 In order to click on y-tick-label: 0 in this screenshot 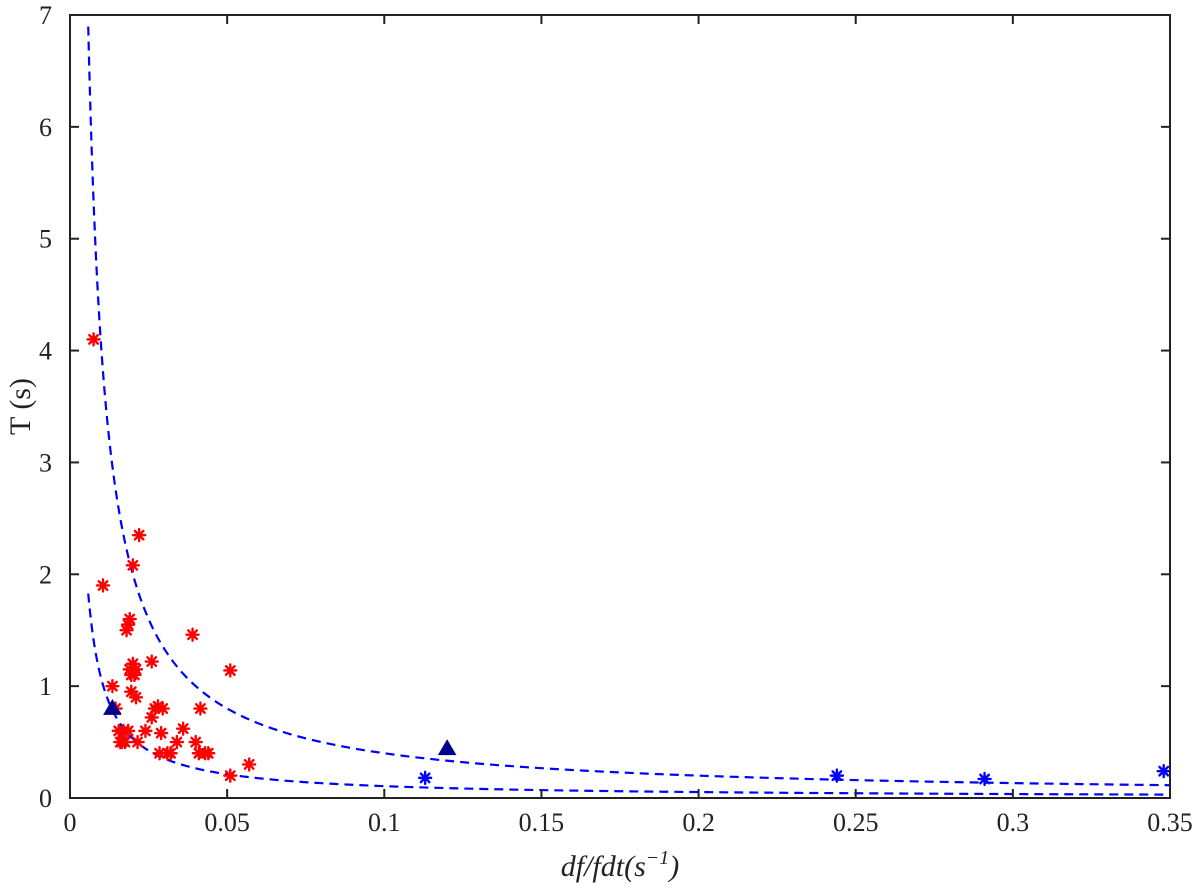, I will do `click(45, 798)`.